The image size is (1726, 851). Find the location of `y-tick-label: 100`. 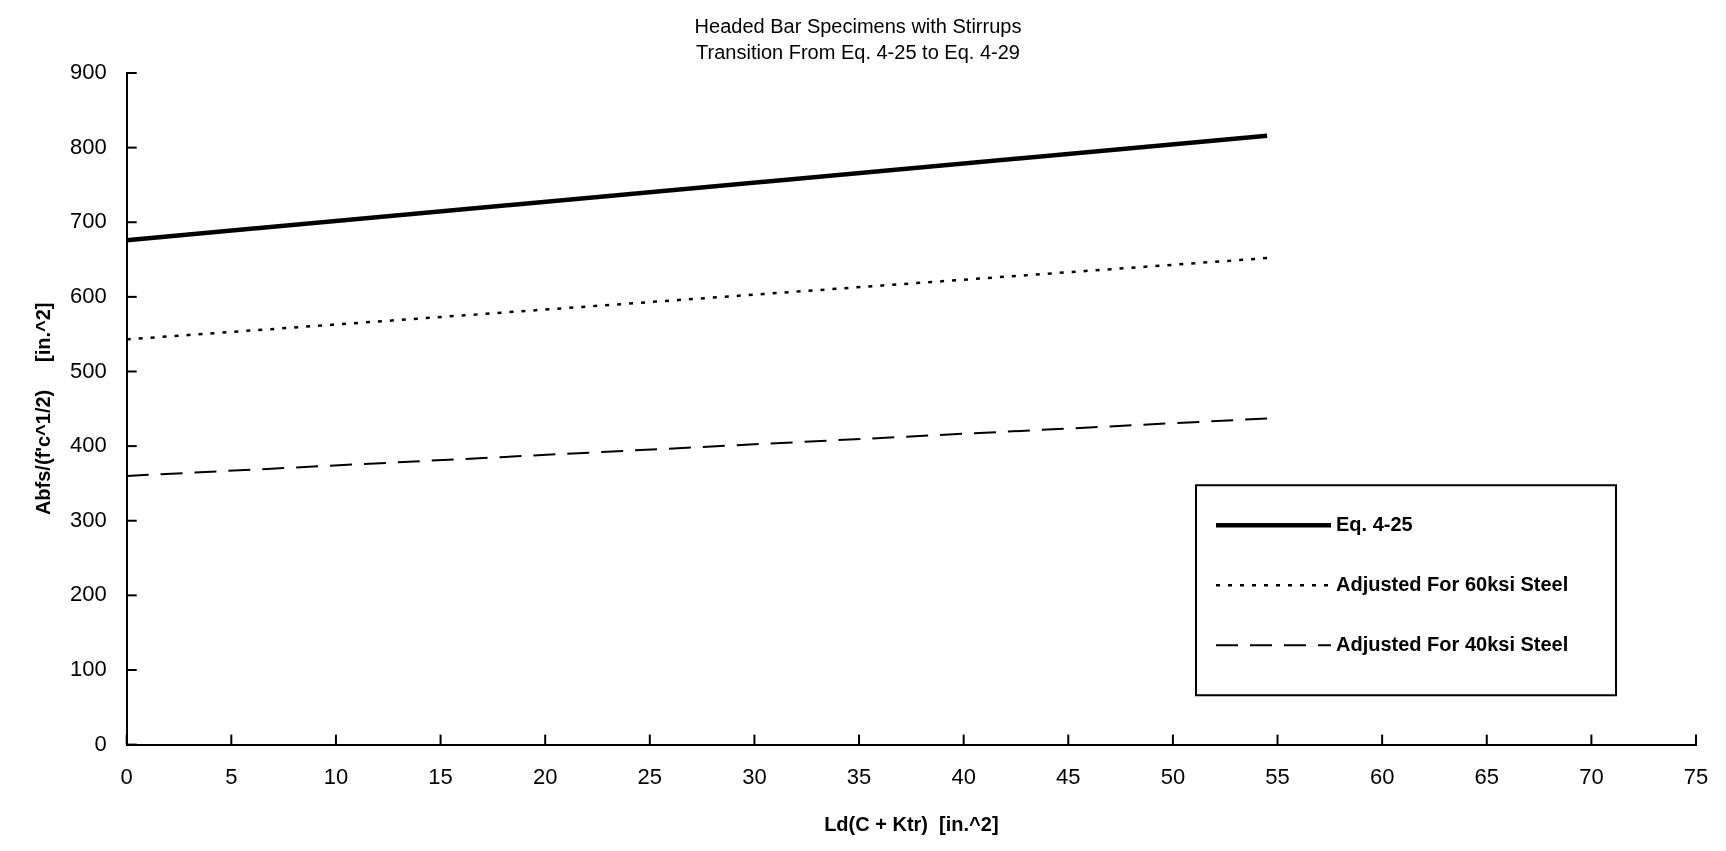

y-tick-label: 100 is located at coordinates (88, 669).